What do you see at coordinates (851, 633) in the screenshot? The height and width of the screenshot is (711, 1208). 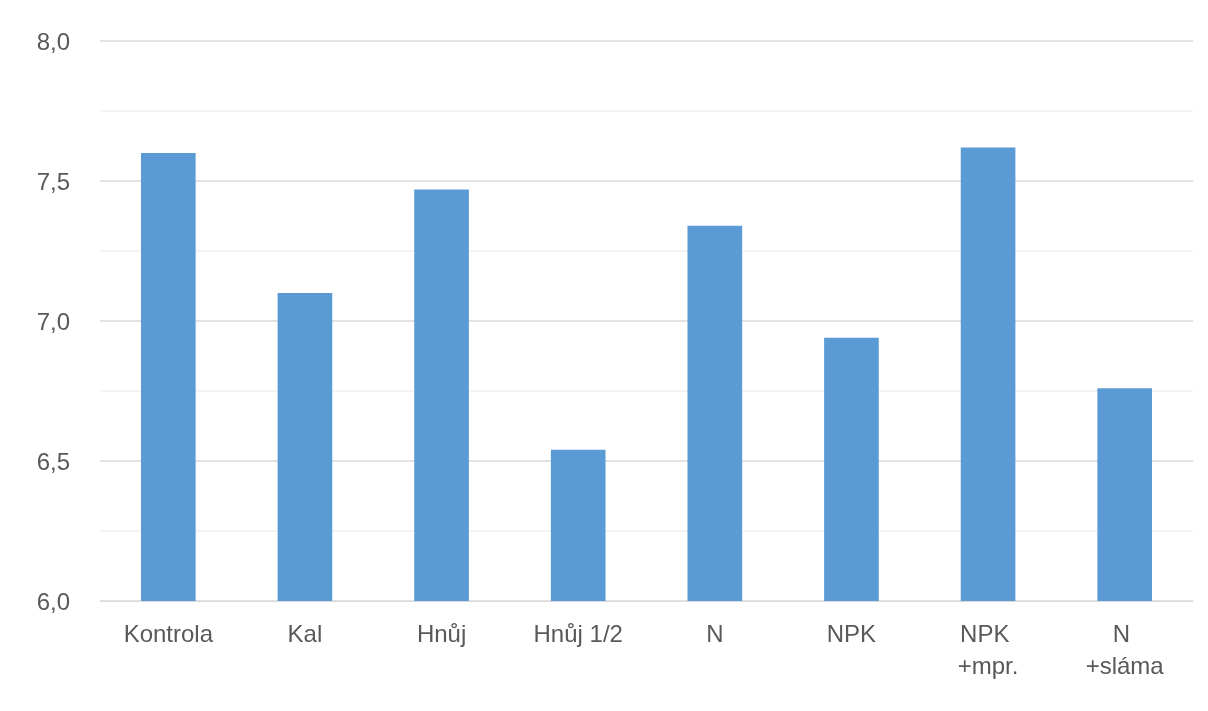 I see `x-tick-label: NPK` at bounding box center [851, 633].